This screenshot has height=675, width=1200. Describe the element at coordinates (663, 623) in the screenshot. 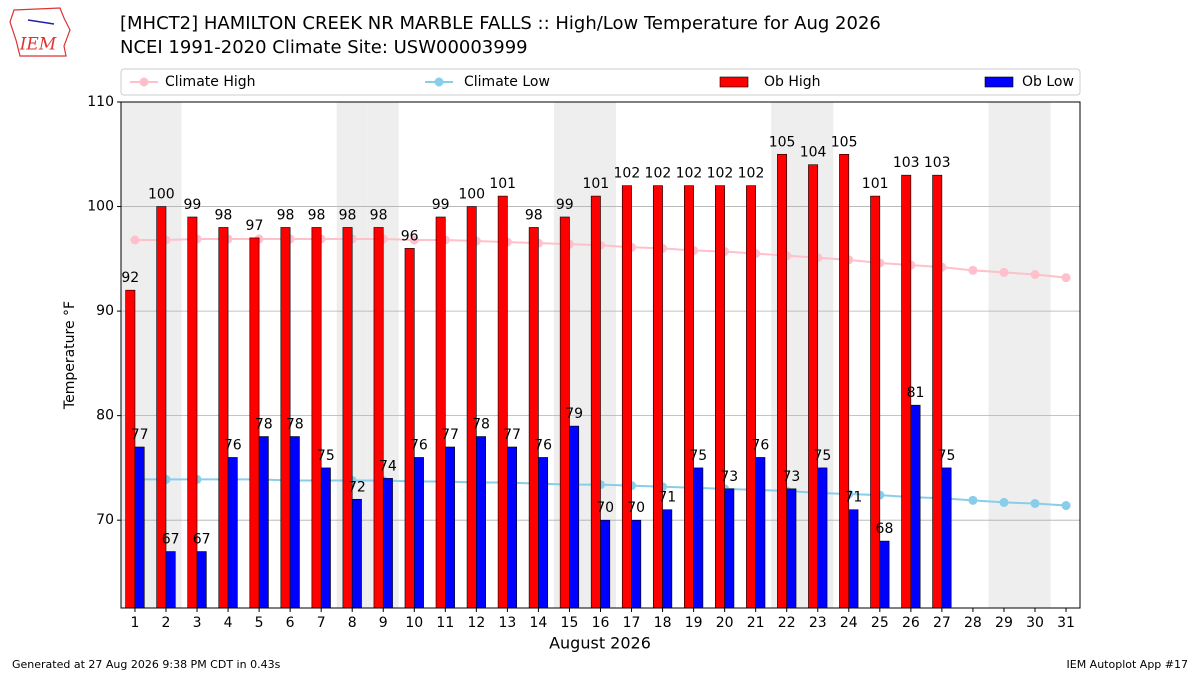

I see `x-tick-label: 18` at that location.